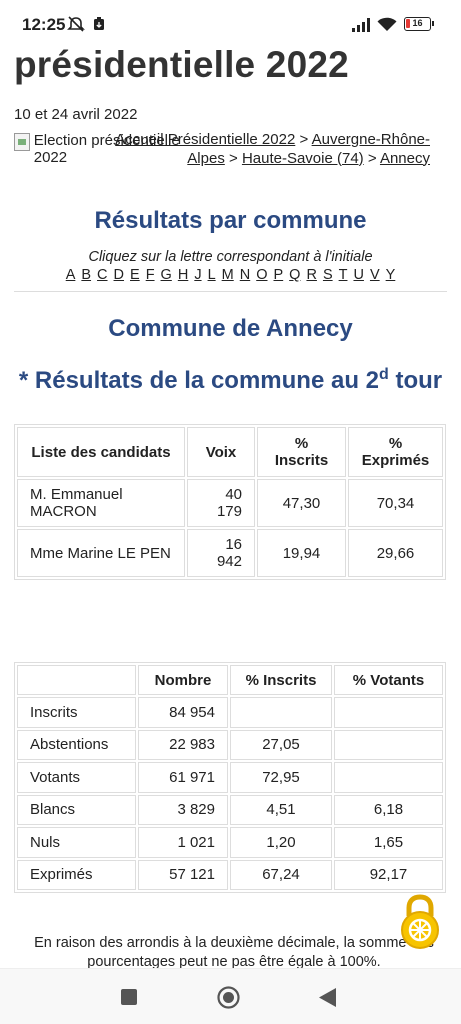 This screenshot has width=461, height=1024. What do you see at coordinates (281, 874) in the screenshot?
I see `stat-inscrits: 67,24` at bounding box center [281, 874].